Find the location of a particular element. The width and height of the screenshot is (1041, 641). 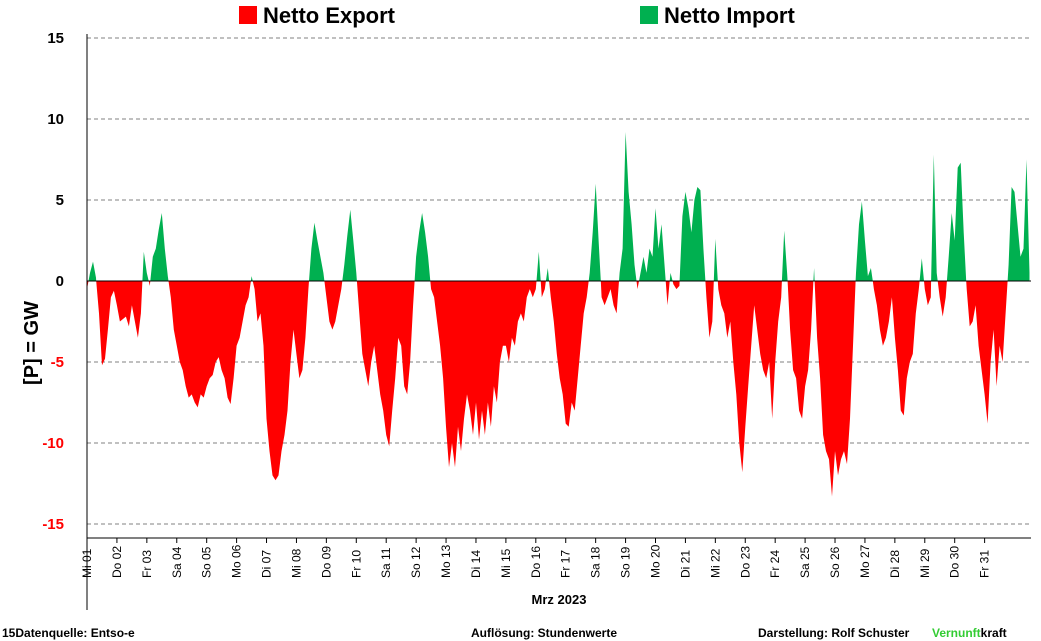

x-tick-label: Fr 17 is located at coordinates (566, 564).